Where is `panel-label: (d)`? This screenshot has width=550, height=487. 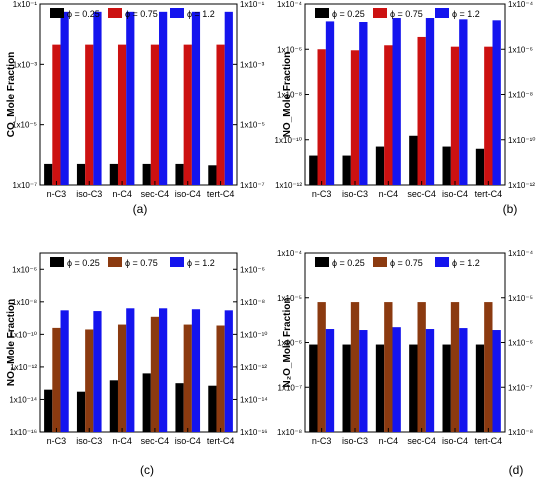 panel-label: (d) is located at coordinates (516, 470).